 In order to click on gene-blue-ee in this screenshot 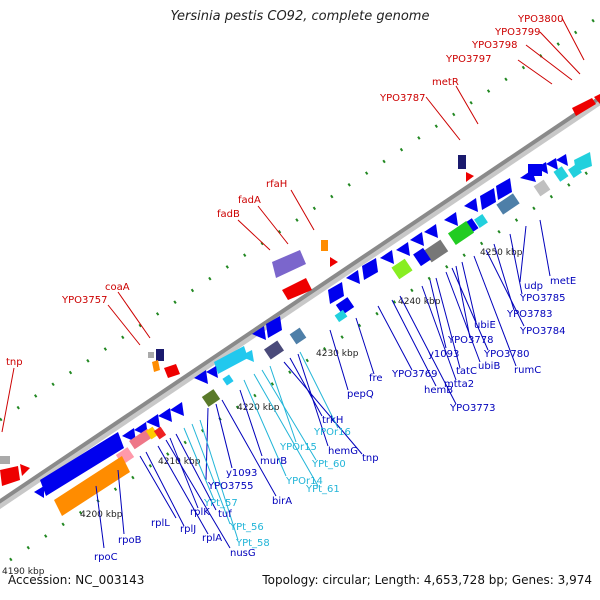, I will do `click(165, 415)`.